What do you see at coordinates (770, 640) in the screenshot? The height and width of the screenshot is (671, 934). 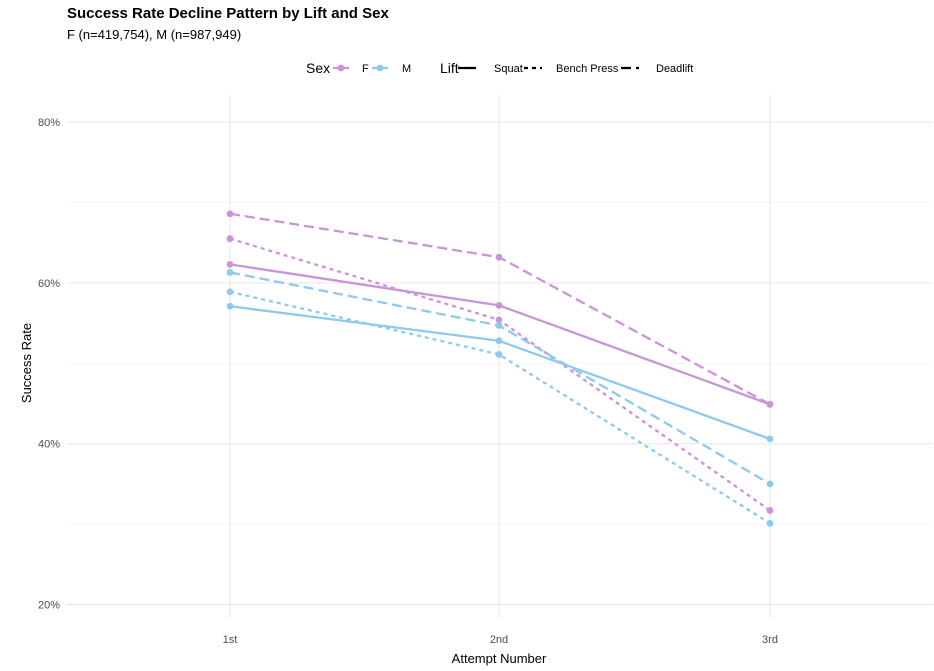 I see `x-tick-label: 3rd` at bounding box center [770, 640].